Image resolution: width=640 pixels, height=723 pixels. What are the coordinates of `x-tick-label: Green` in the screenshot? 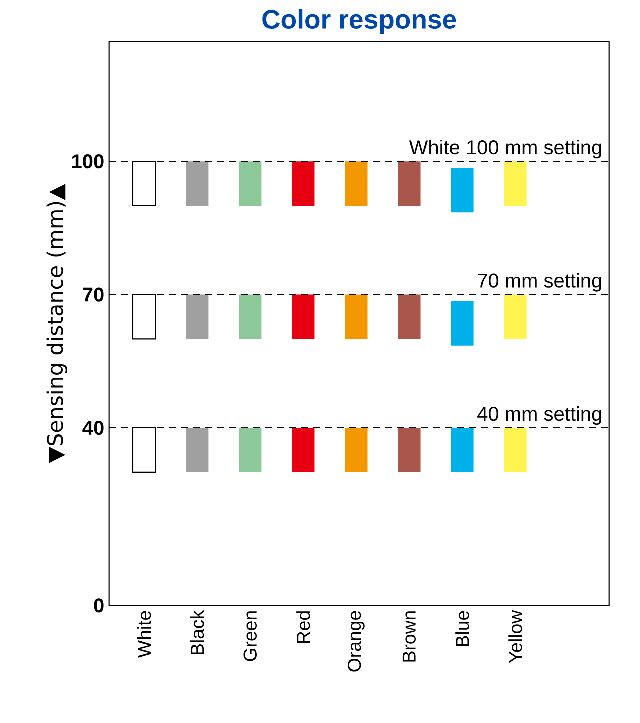 It's located at (250, 637).